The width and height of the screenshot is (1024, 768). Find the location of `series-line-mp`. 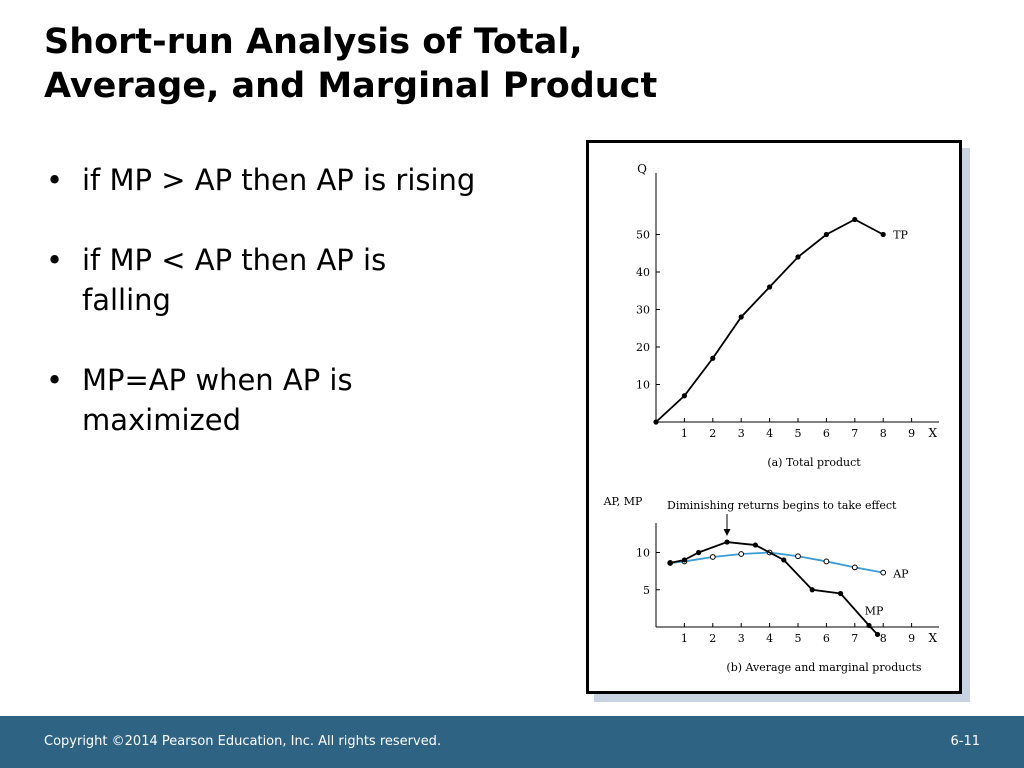

series-line-mp is located at coordinates (774, 588).